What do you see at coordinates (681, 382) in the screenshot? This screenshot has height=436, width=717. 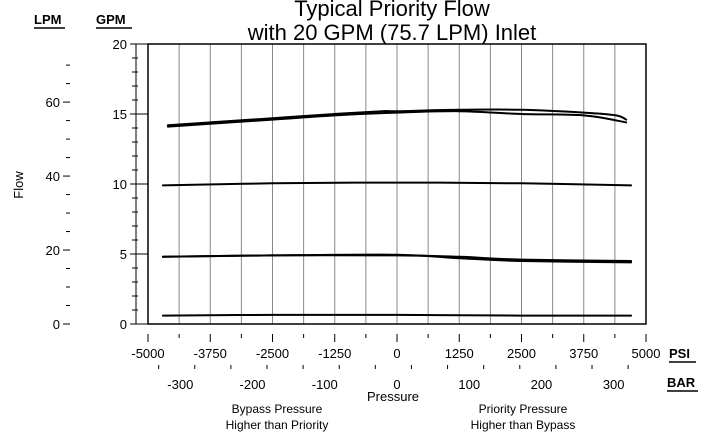 I see `bar-unit-label: BAR` at bounding box center [681, 382].